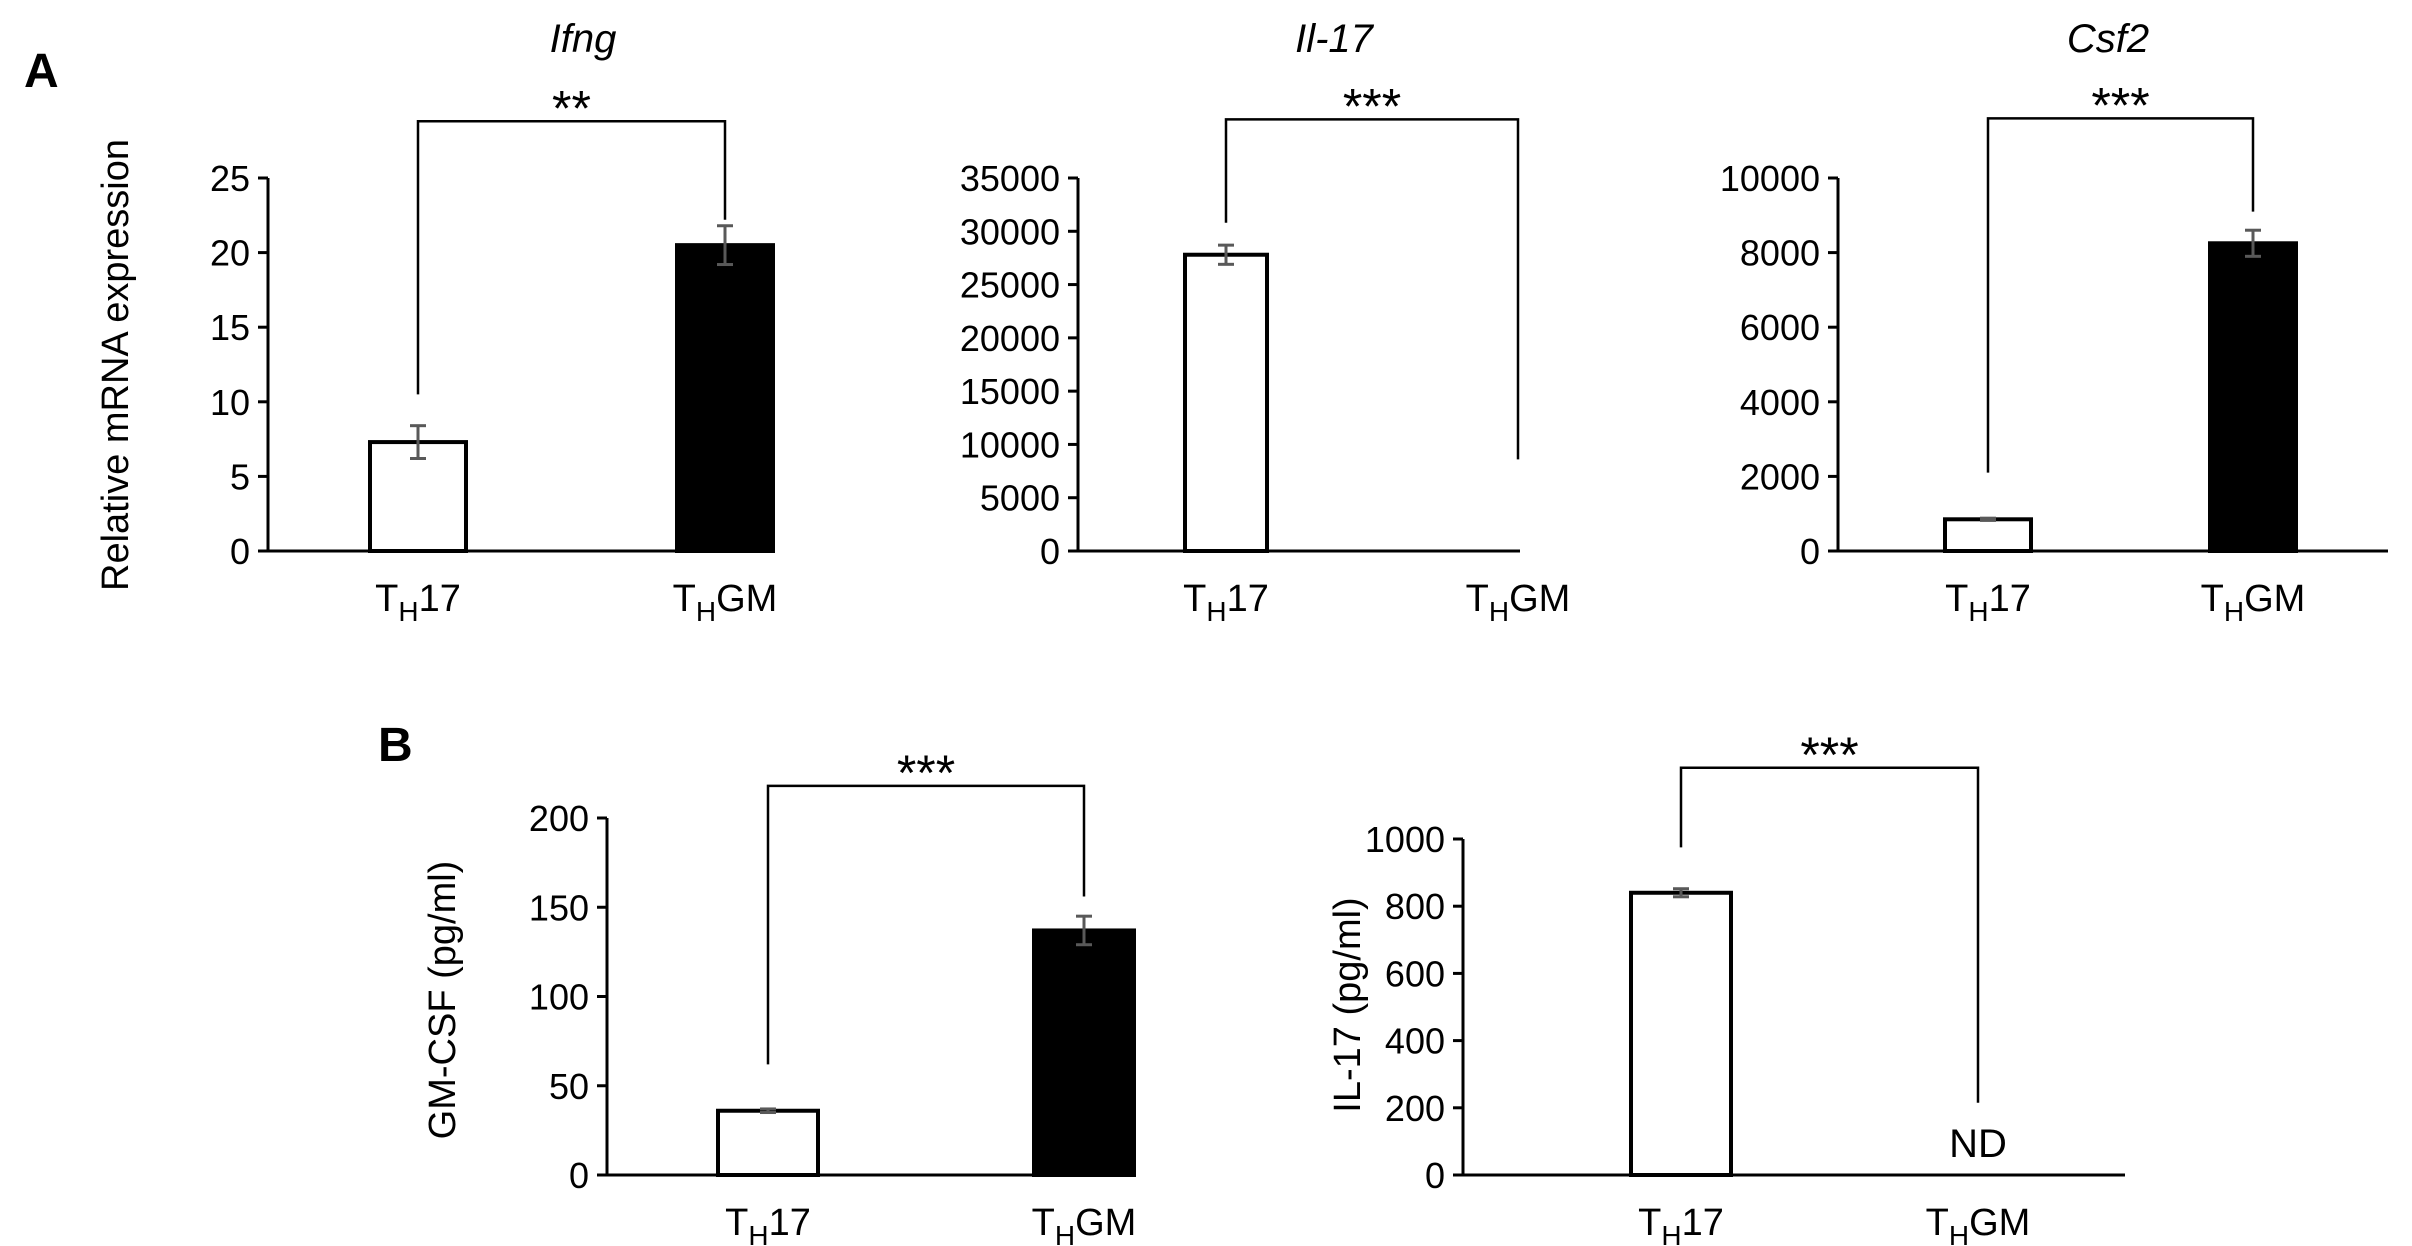  I want to click on y-tick-label: 4000, so click(1780, 402).